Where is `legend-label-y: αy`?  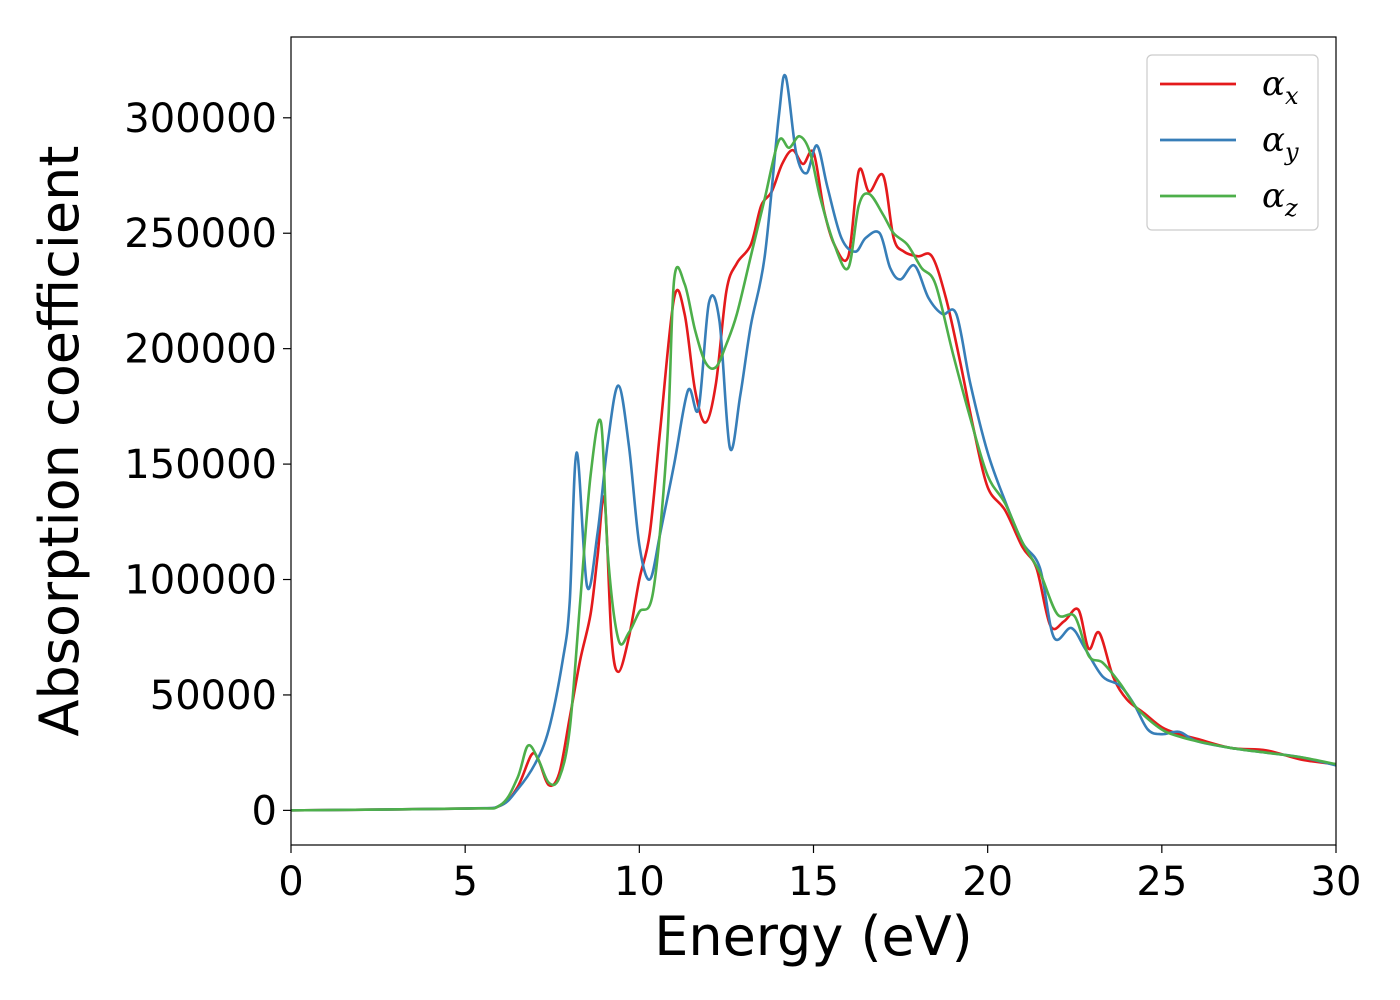
legend-label-y: αy is located at coordinates (1280, 143).